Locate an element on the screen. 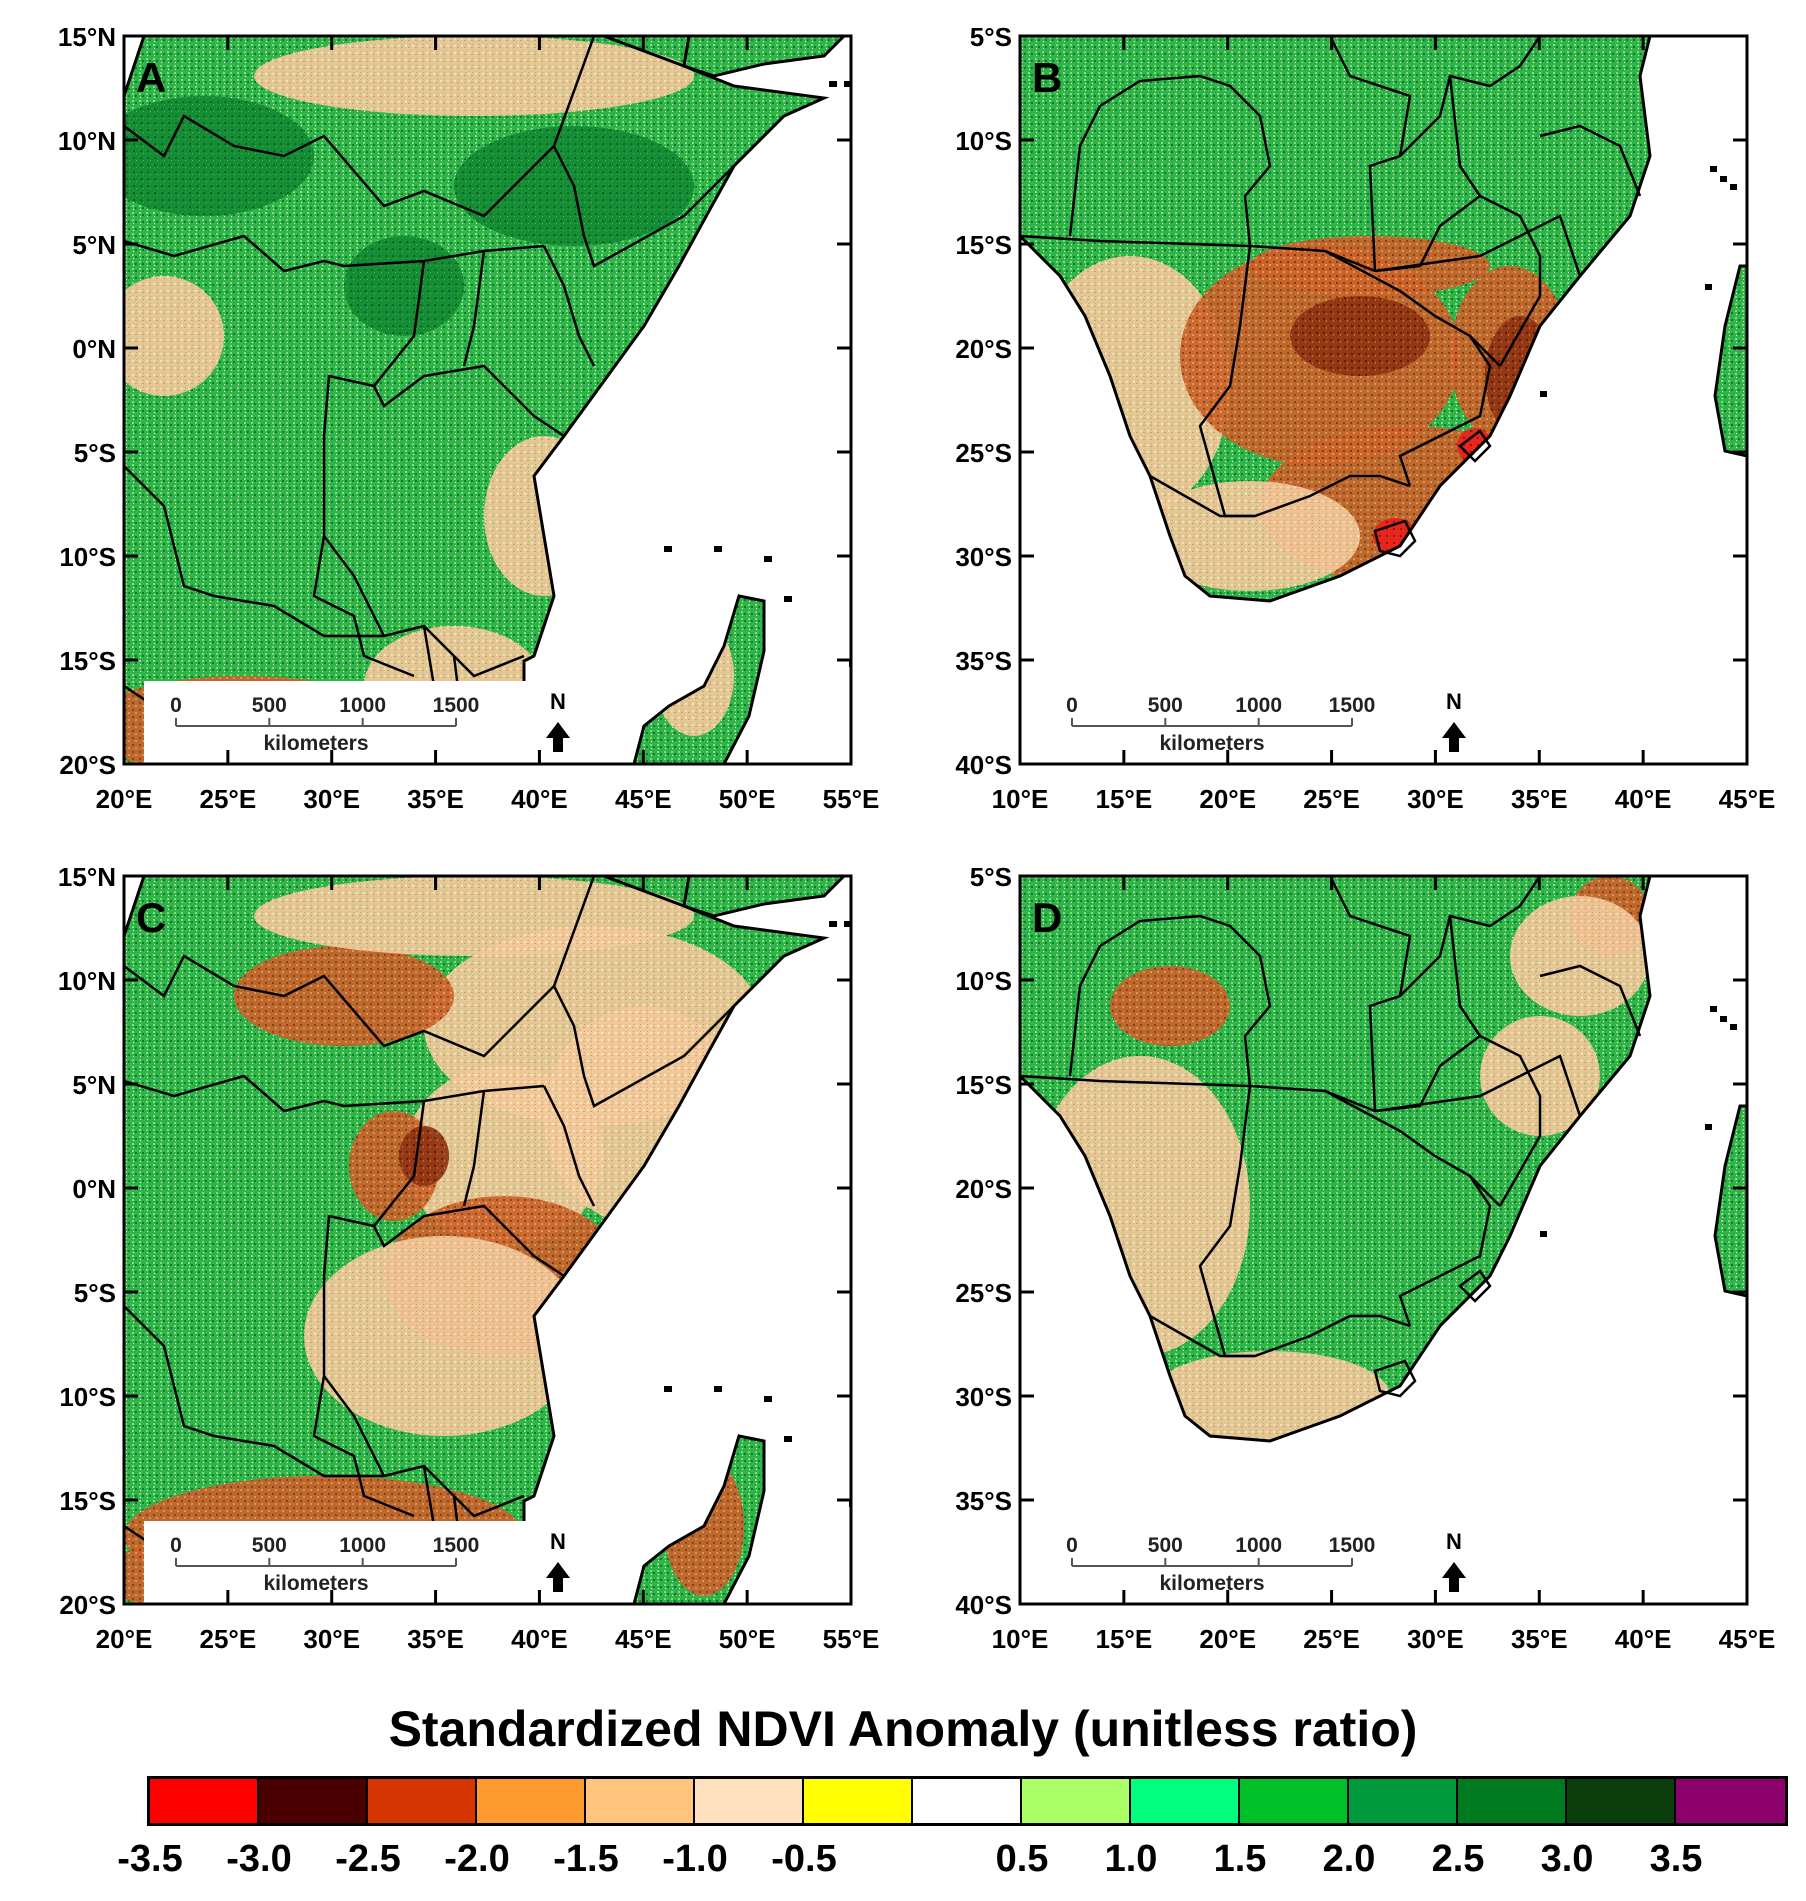  legend-label: 1.5 is located at coordinates (1240, 1859).